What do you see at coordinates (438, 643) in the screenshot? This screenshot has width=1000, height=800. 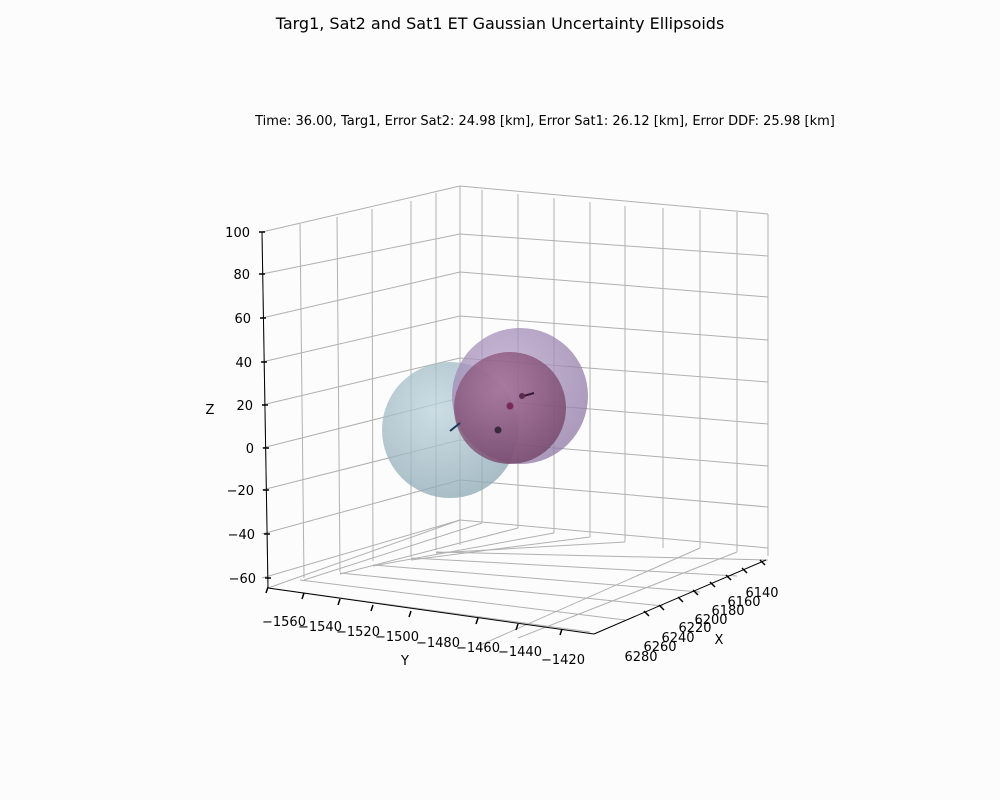 I see `y-tick-label: −1480` at bounding box center [438, 643].